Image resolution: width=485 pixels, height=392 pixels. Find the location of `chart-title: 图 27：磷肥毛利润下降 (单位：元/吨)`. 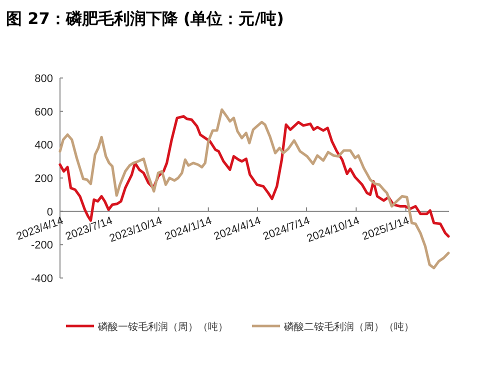

chart-title: 图 27：磷肥毛利润下降 (单位：元/吨) is located at coordinates (145, 18).